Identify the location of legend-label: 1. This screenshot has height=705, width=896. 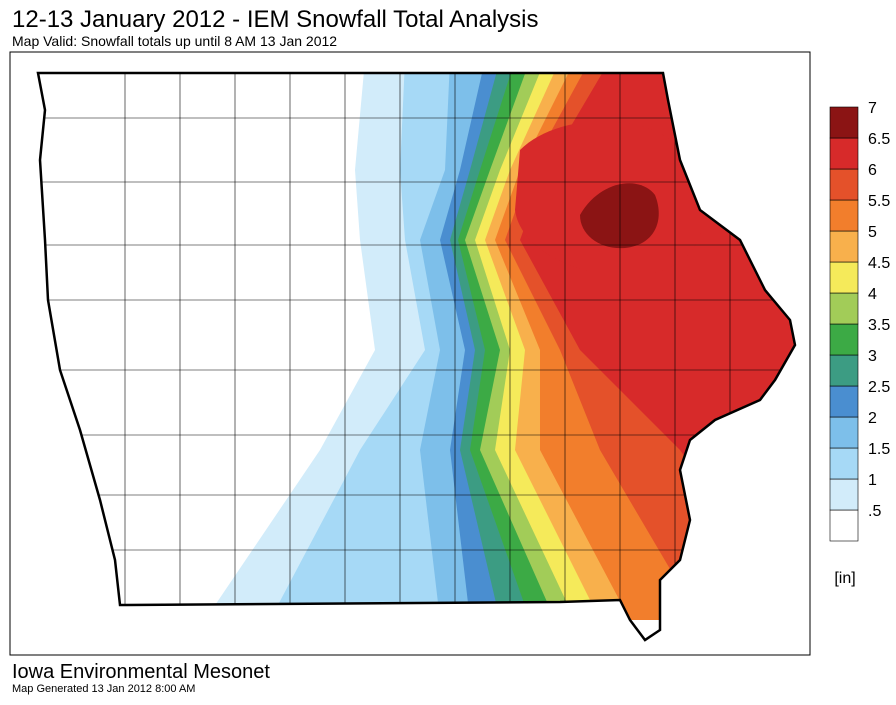
(872, 480).